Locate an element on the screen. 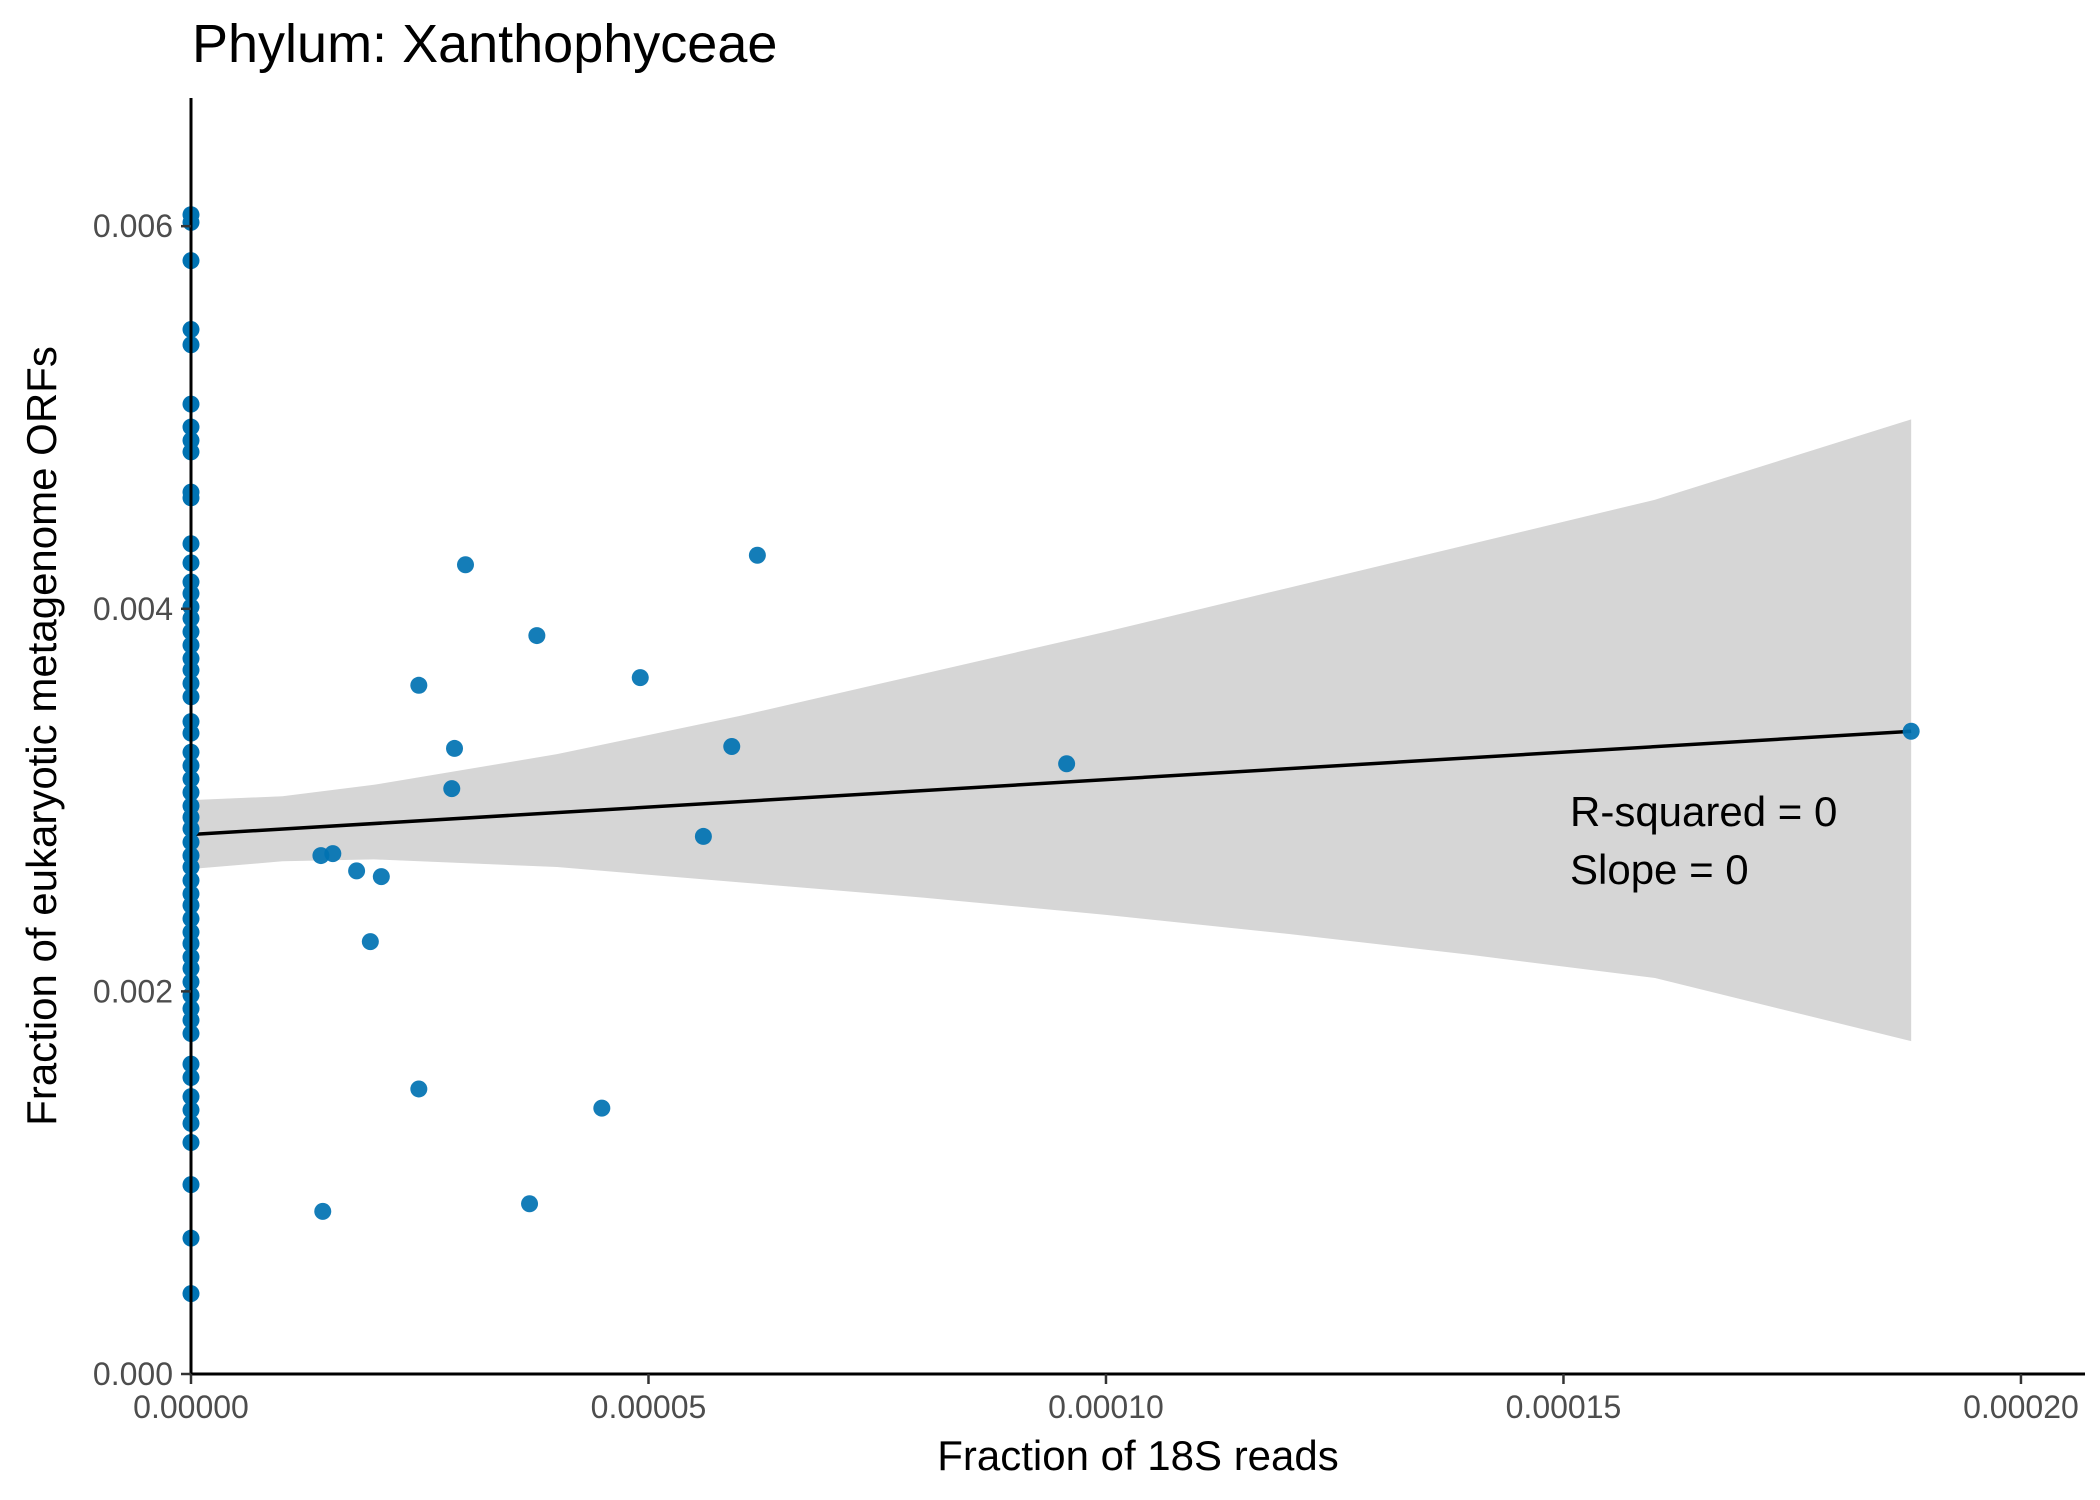  x-tick-label: 0.00015 is located at coordinates (1564, 1407).